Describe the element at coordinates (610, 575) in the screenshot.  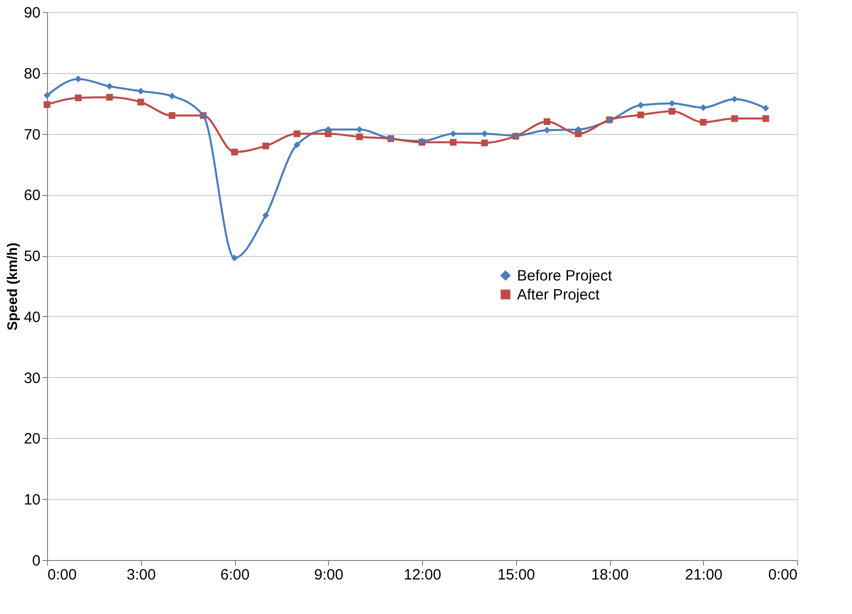
I see `x-tick-label: 18:00` at that location.